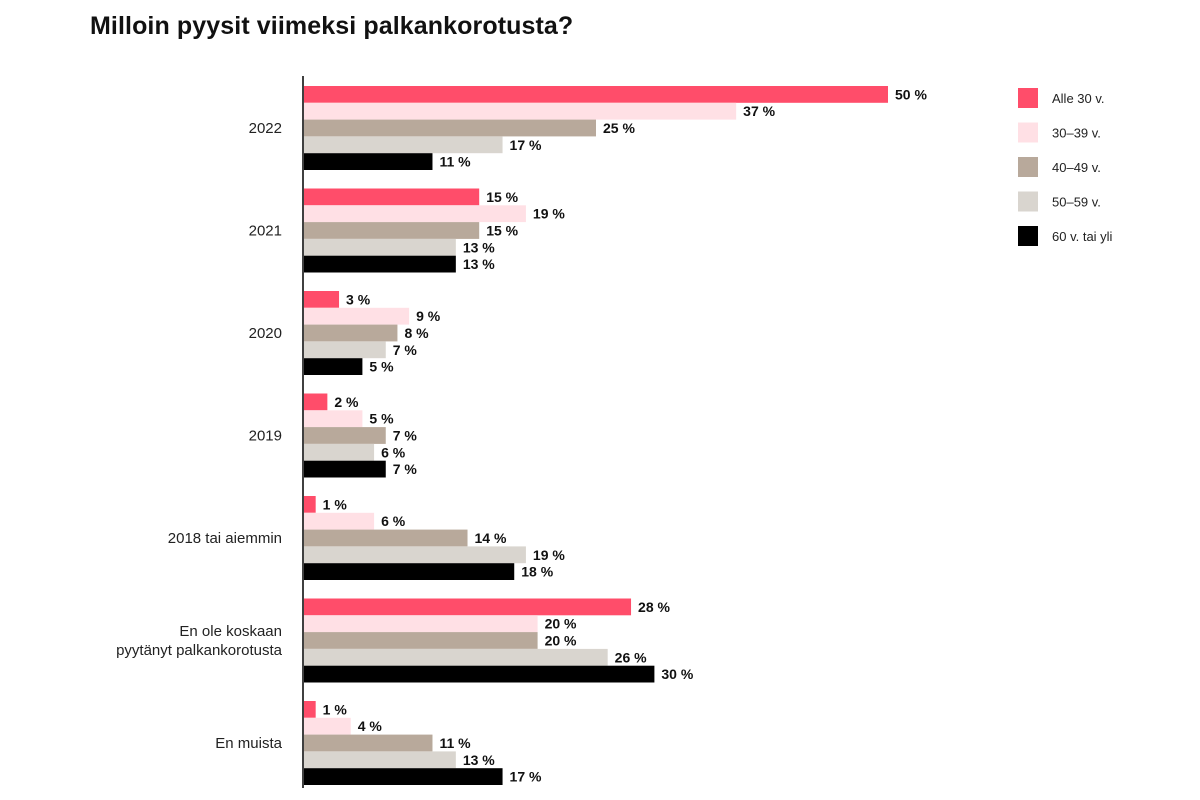  I want to click on category-label-2: 2020, so click(265, 333).